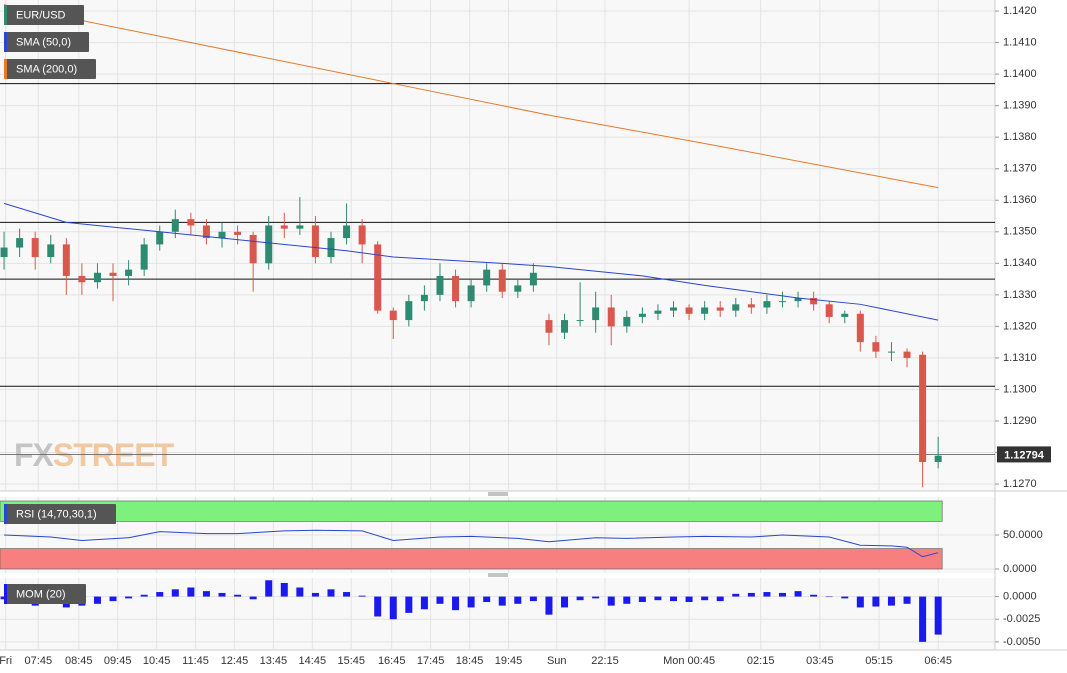 This screenshot has height=673, width=1067. I want to click on y-tick-label: 1.1300, so click(1020, 389).